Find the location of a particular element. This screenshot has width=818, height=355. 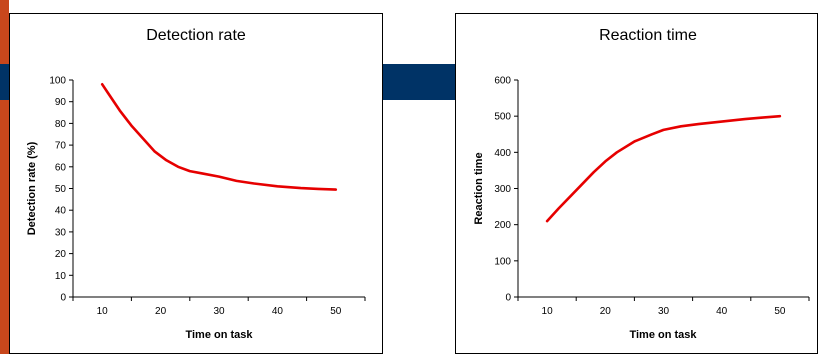

y-tick-label: 500 is located at coordinates (502, 117).